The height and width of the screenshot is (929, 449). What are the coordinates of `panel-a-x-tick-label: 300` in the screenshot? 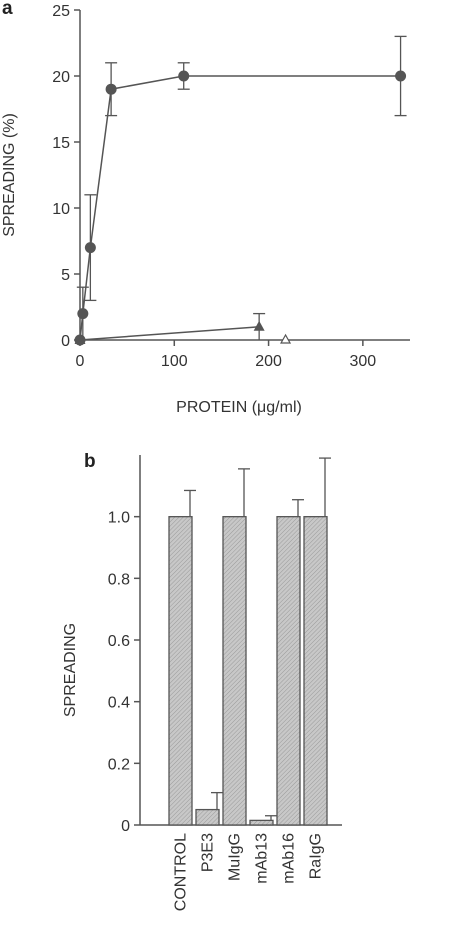 It's located at (363, 361).